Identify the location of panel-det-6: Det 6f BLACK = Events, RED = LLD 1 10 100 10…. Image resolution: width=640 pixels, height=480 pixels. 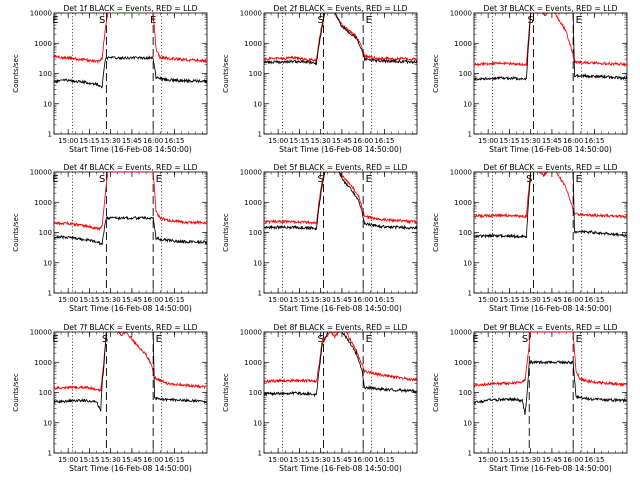
(530, 238).